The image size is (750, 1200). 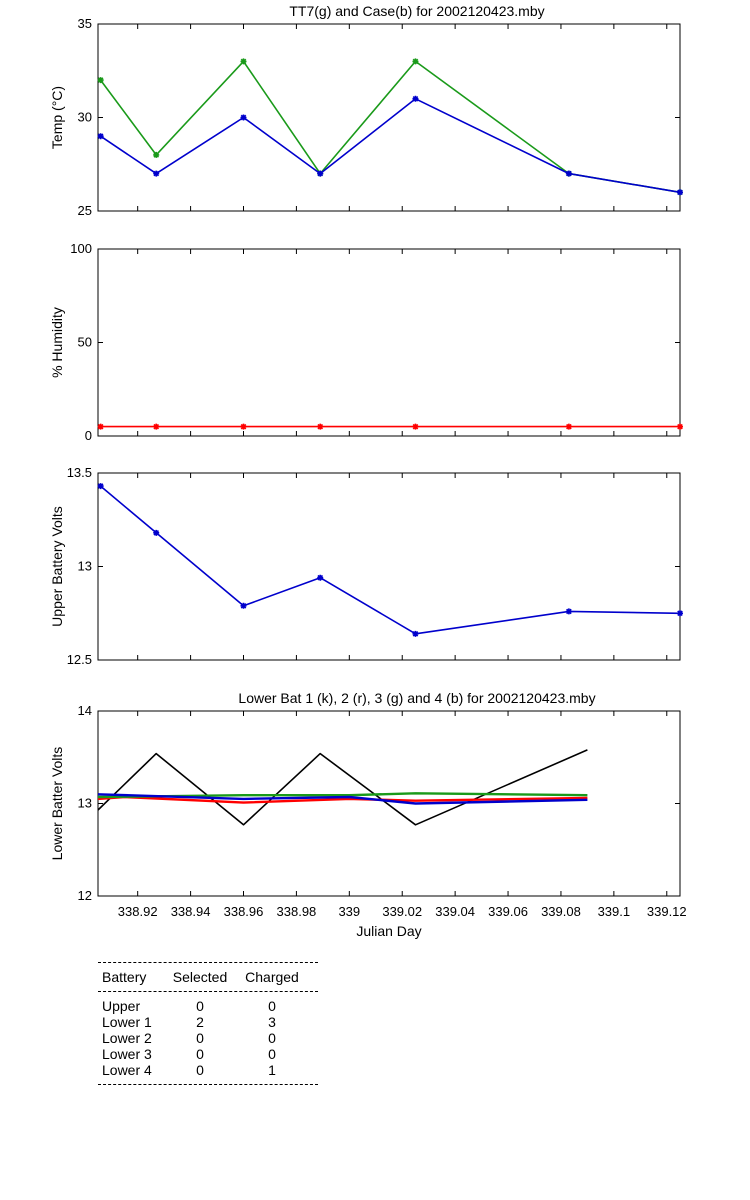 What do you see at coordinates (57, 342) in the screenshot?
I see `y-axis-label: % Humidity` at bounding box center [57, 342].